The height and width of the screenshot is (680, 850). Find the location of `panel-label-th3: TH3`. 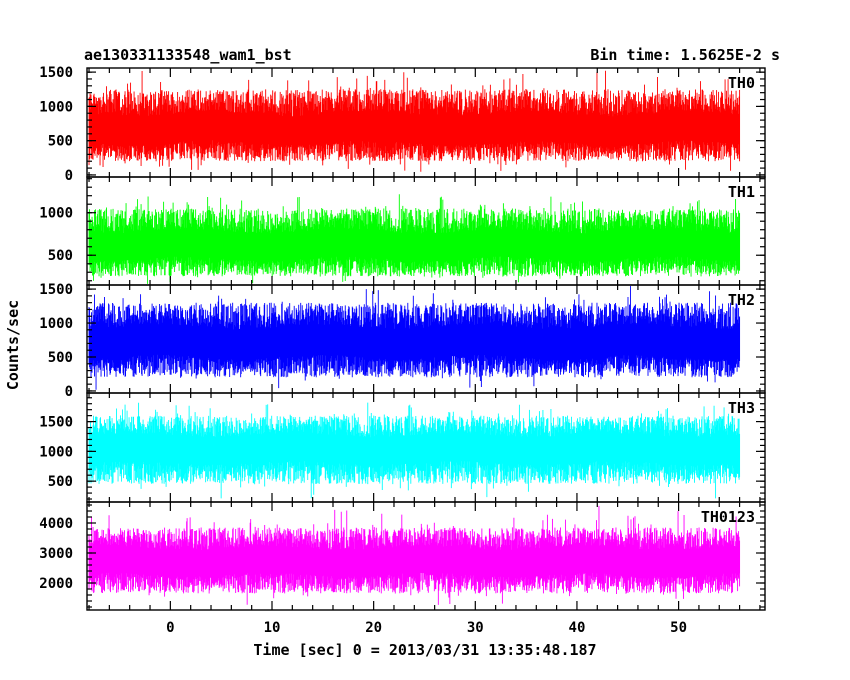

panel-label-th3: TH3 is located at coordinates (741, 408).